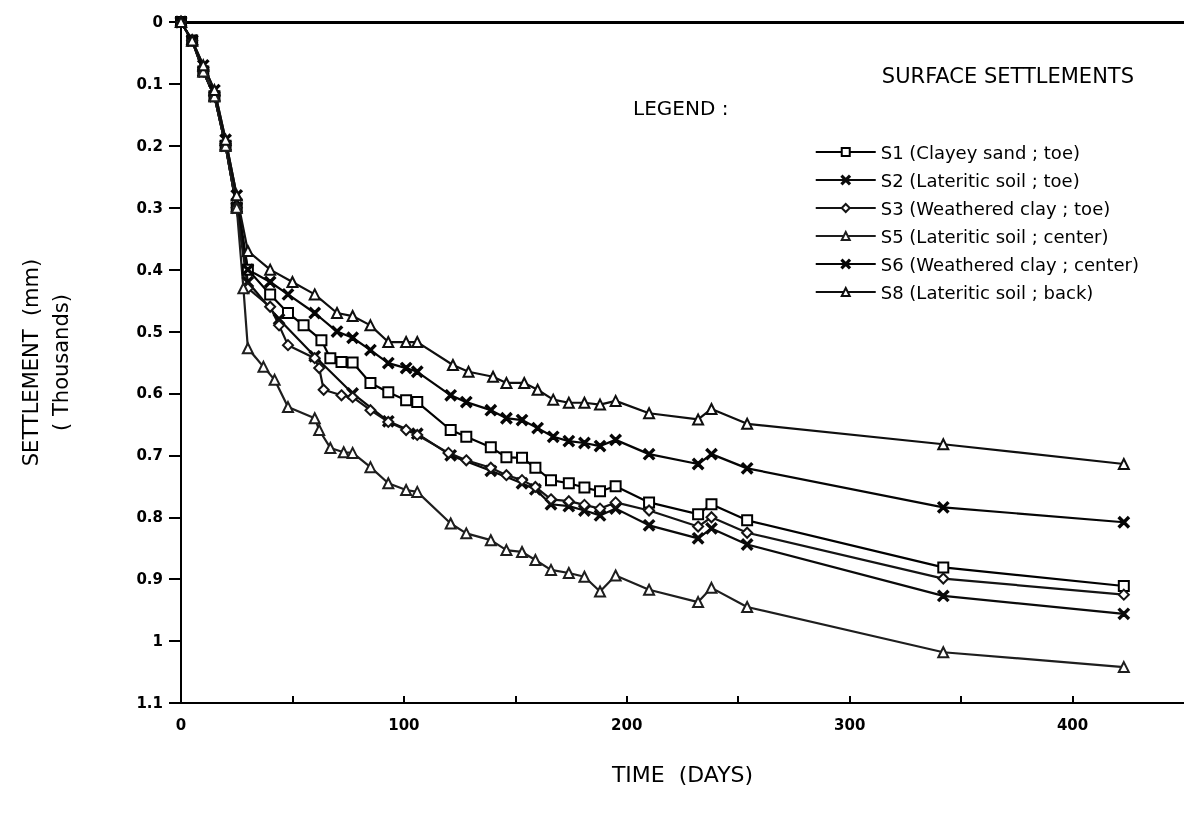 This screenshot has width=1192, height=815. Describe the element at coordinates (149, 517) in the screenshot. I see `y-tick-label: 0.8` at that location.